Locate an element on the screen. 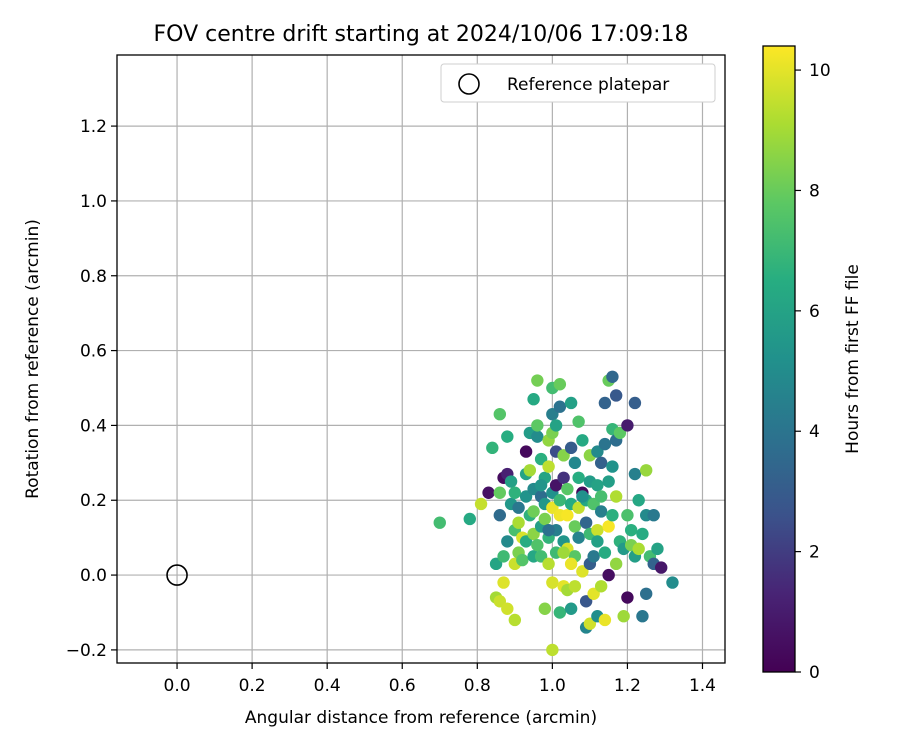 Image resolution: width=900 pixels, height=750 pixels. x-tick-label: 0.0 is located at coordinates (177, 686).